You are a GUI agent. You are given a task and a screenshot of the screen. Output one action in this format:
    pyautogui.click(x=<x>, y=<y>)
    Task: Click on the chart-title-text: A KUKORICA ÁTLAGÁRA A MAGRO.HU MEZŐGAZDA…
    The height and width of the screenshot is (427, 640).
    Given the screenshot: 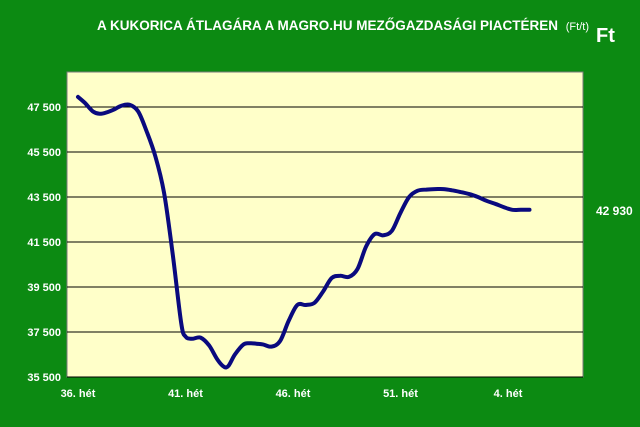 What is the action you would take?
    pyautogui.click(x=327, y=25)
    